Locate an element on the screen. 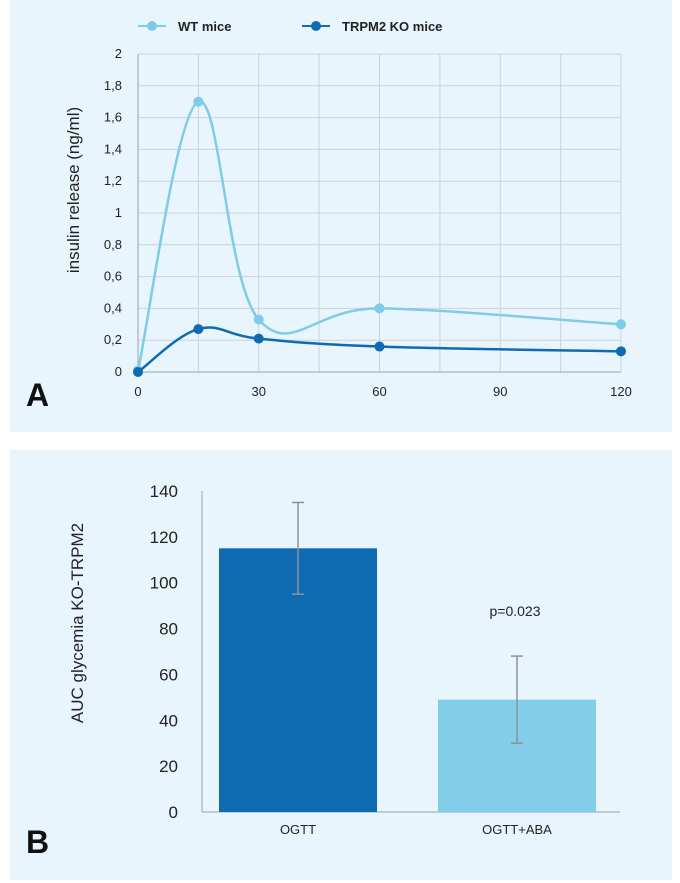  x-tick-label: 30 is located at coordinates (259, 391).